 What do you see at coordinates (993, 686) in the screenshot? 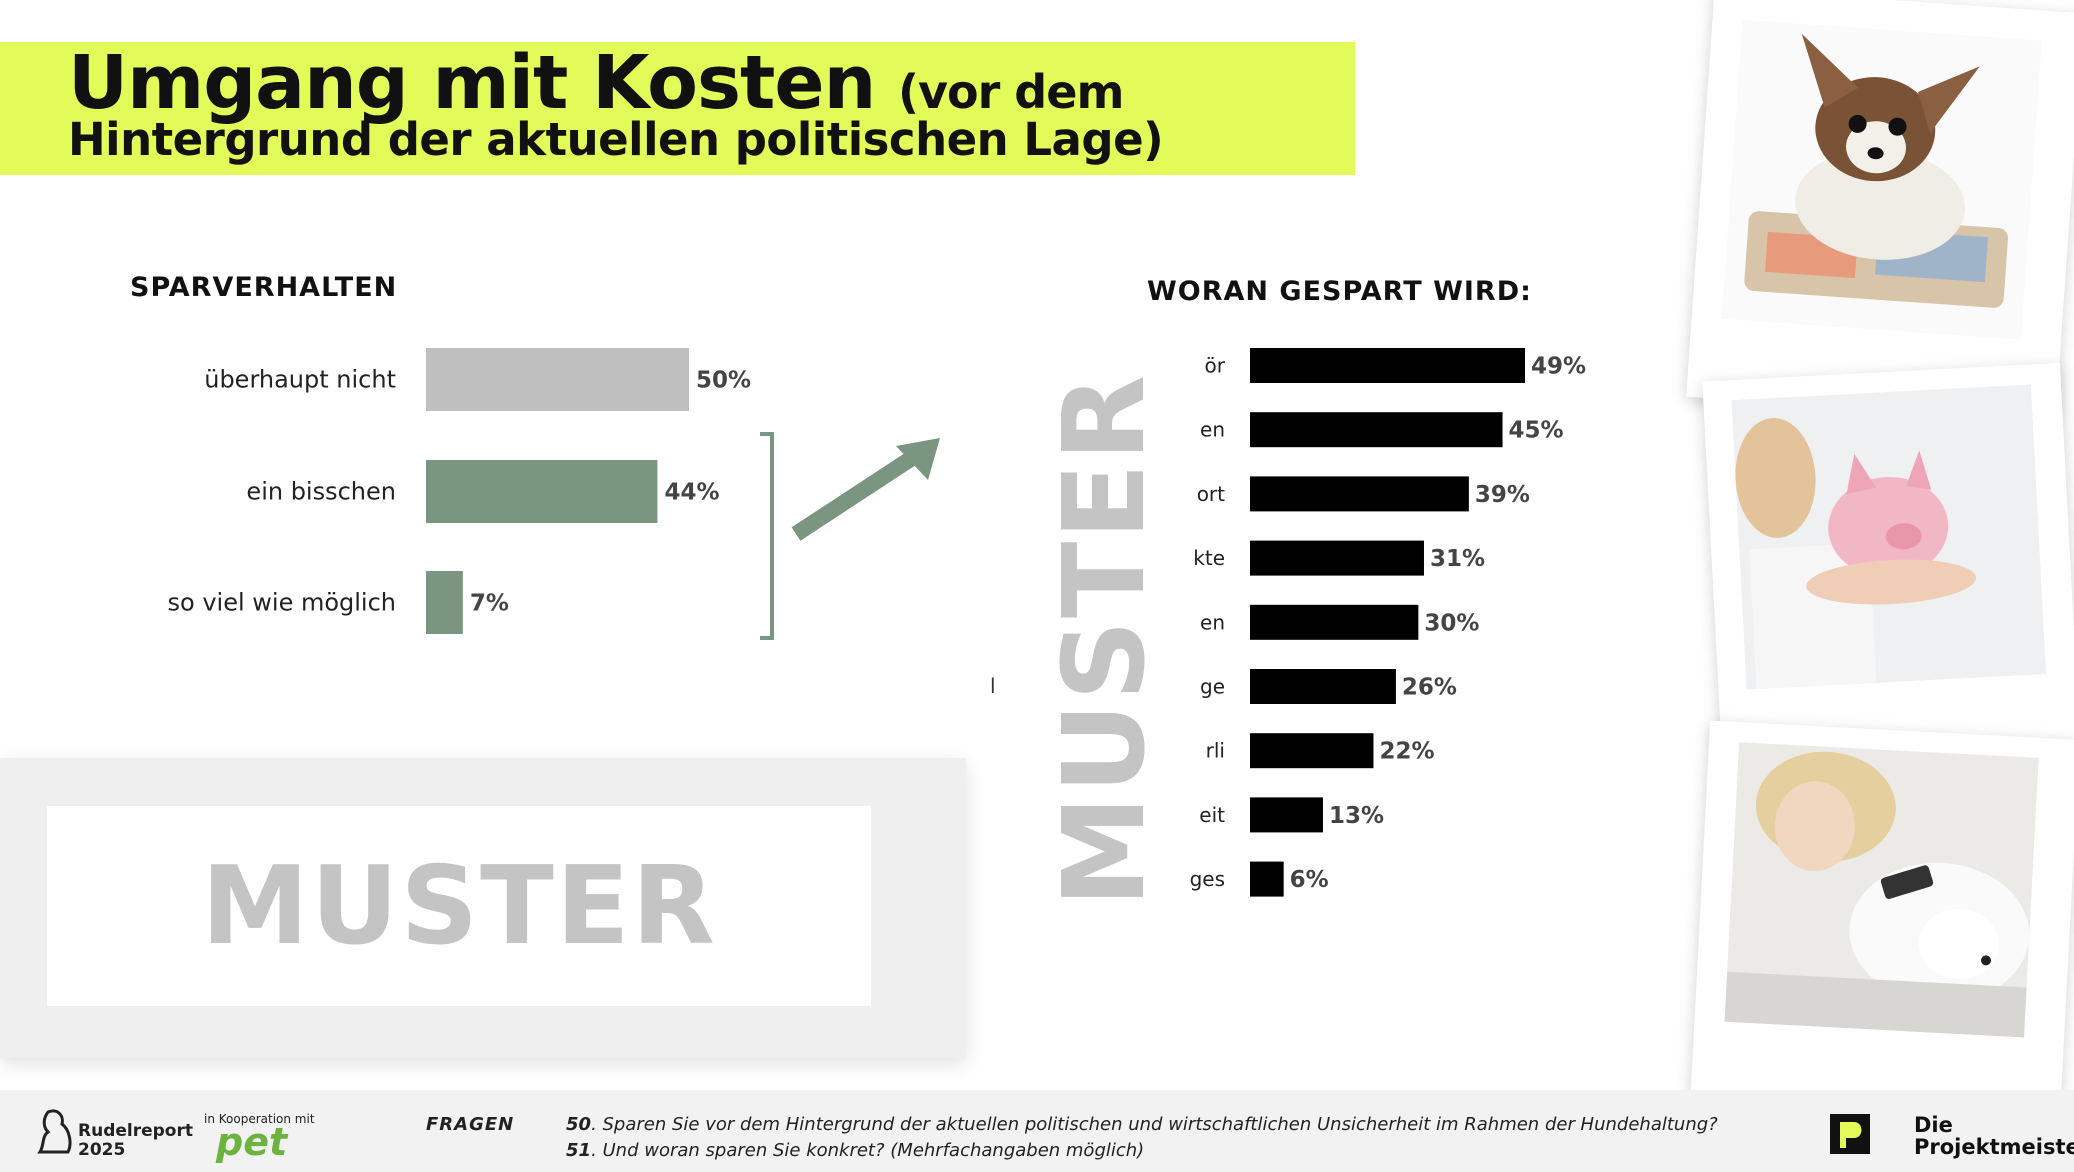
I see `stray-label: l` at bounding box center [993, 686].